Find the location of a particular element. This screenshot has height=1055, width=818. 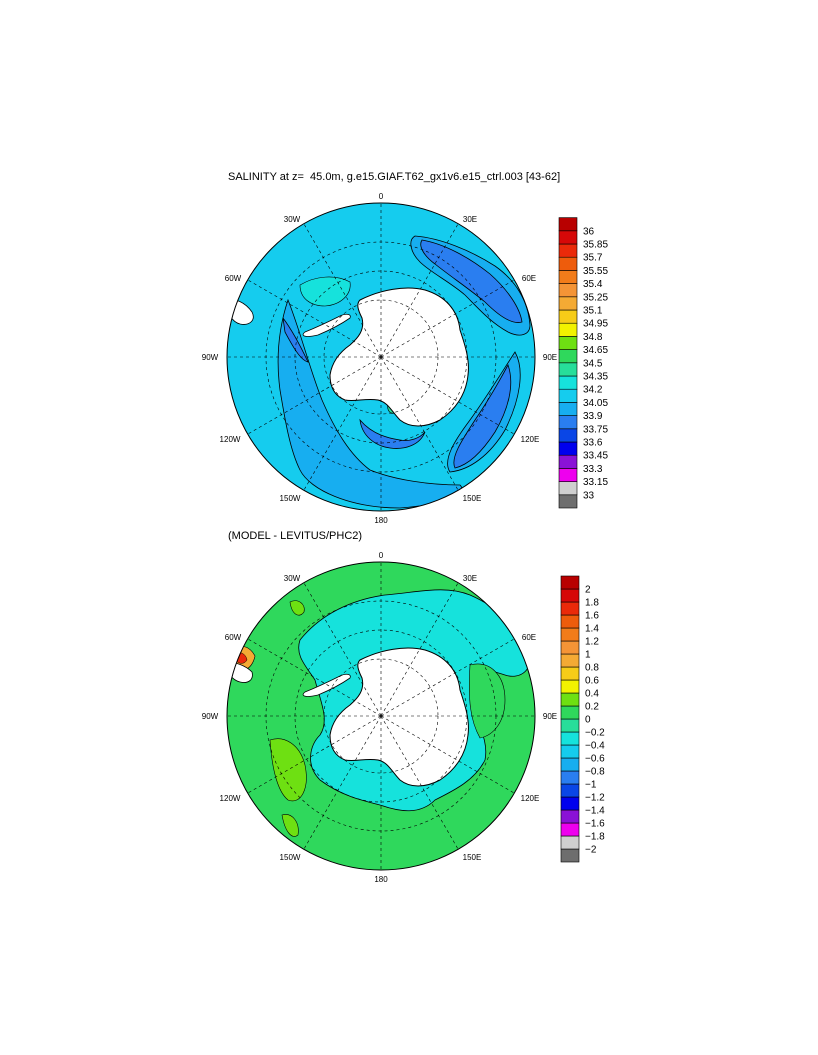

salinity-grid-lines is located at coordinates (381, 357).